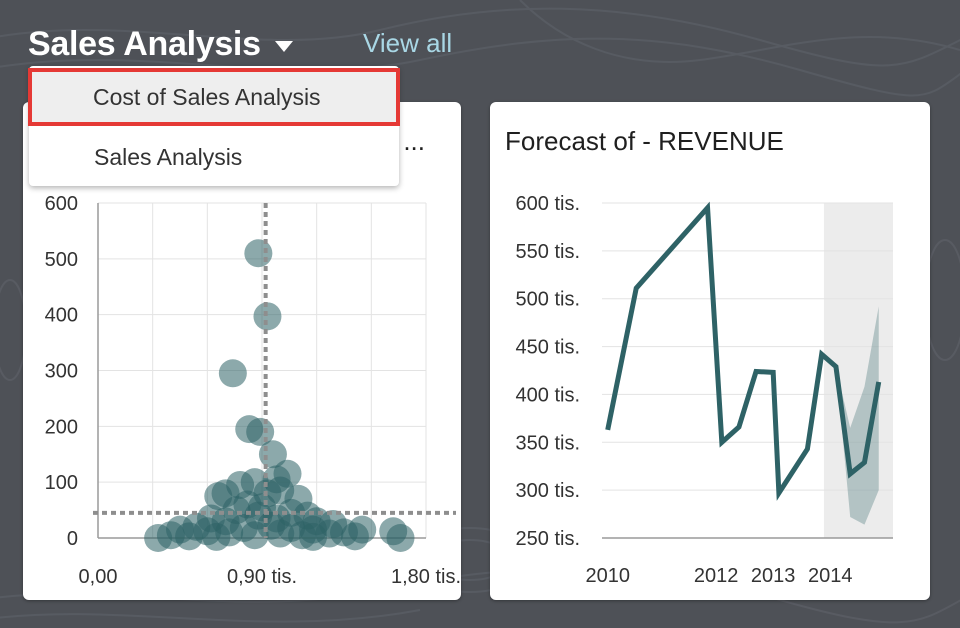 The width and height of the screenshot is (960, 628). Describe the element at coordinates (262, 577) in the screenshot. I see `scatter-x-tick-label: 0,90 tis.` at that location.